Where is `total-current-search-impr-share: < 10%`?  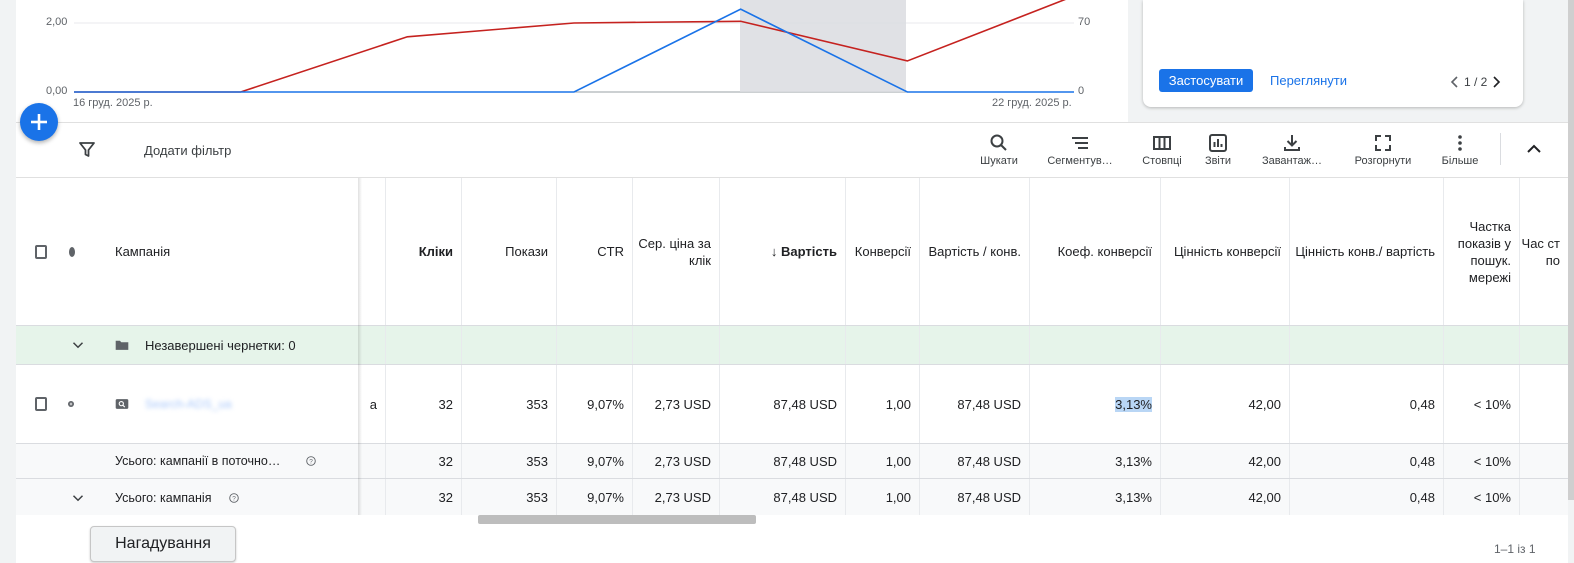
total-current-search-impr-share: < 10% is located at coordinates (1482, 461).